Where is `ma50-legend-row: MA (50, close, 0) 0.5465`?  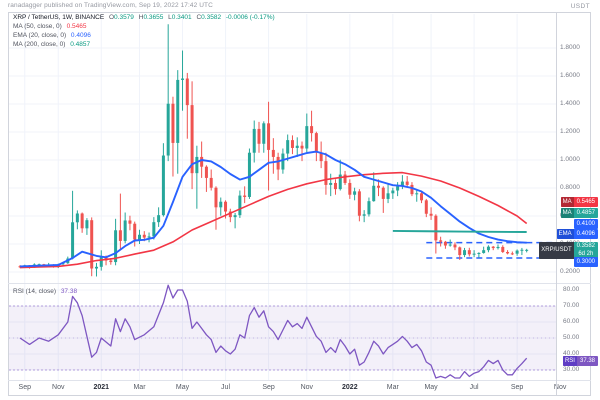 ma50-legend-row: MA (50, close, 0) 0.5465 is located at coordinates (49, 26).